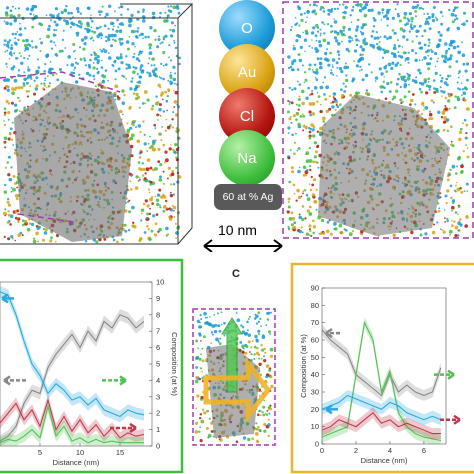 This screenshot has height=474, width=474. What do you see at coordinates (158, 380) in the screenshot?
I see `y-tick-label: 4` at bounding box center [158, 380].